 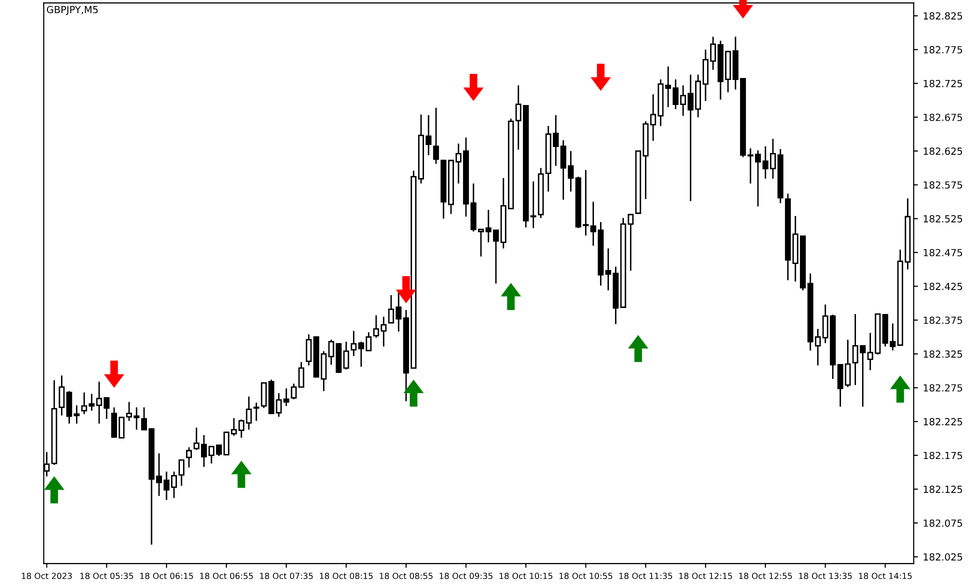 I want to click on x-tick-label: 18 Oct 11:35, so click(x=645, y=576).